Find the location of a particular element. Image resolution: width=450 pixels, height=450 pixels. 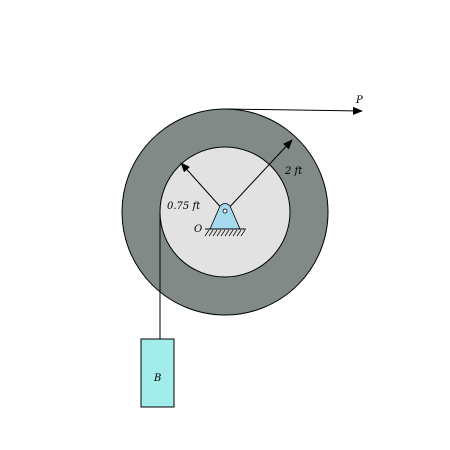

support-body is located at coordinates (225, 216).